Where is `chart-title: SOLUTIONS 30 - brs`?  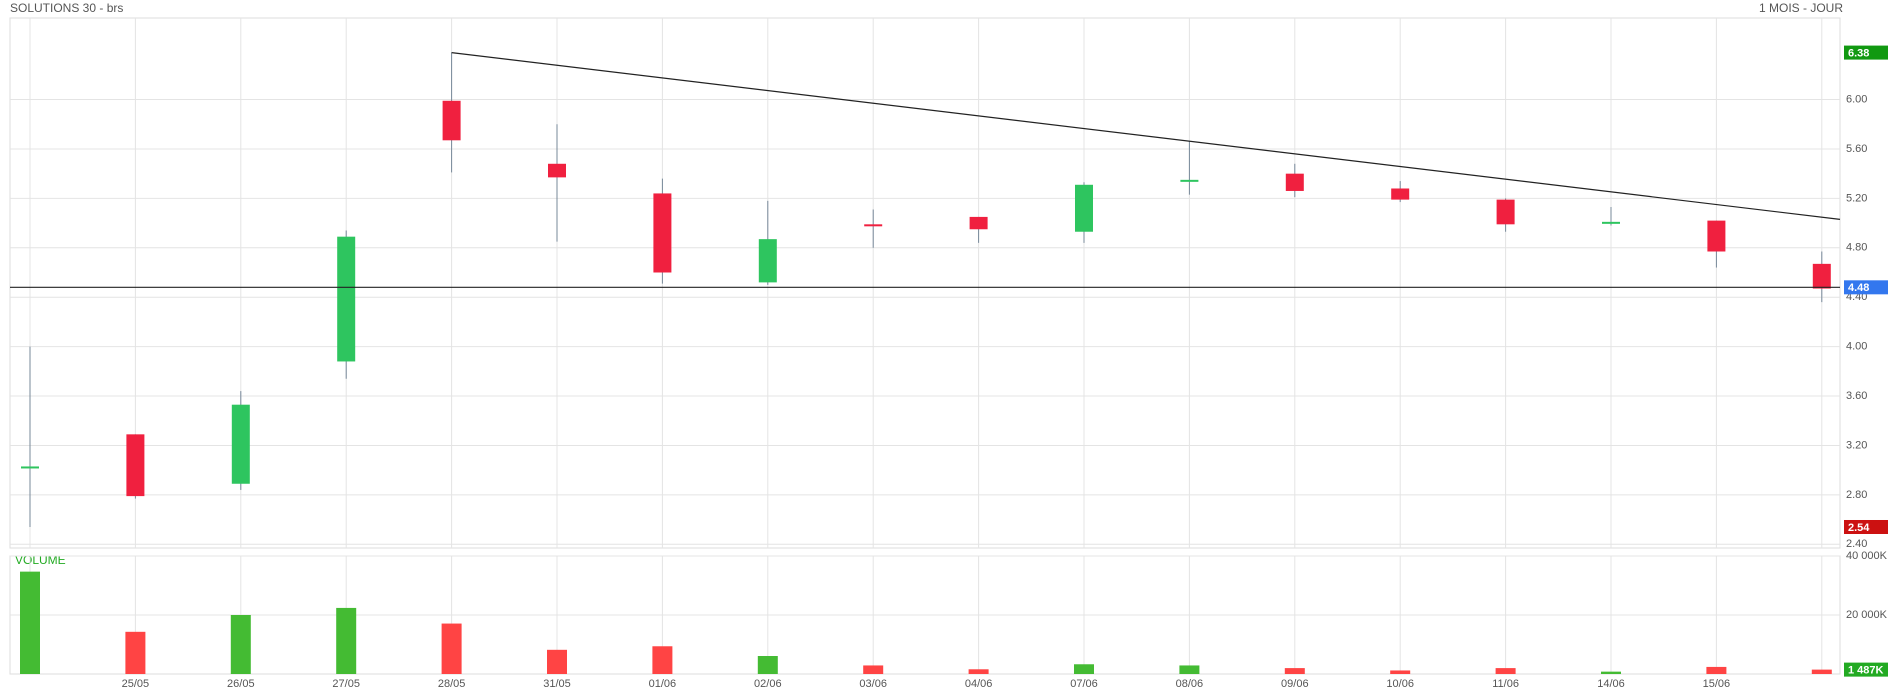
chart-title: SOLUTIONS 30 - brs is located at coordinates (66, 8).